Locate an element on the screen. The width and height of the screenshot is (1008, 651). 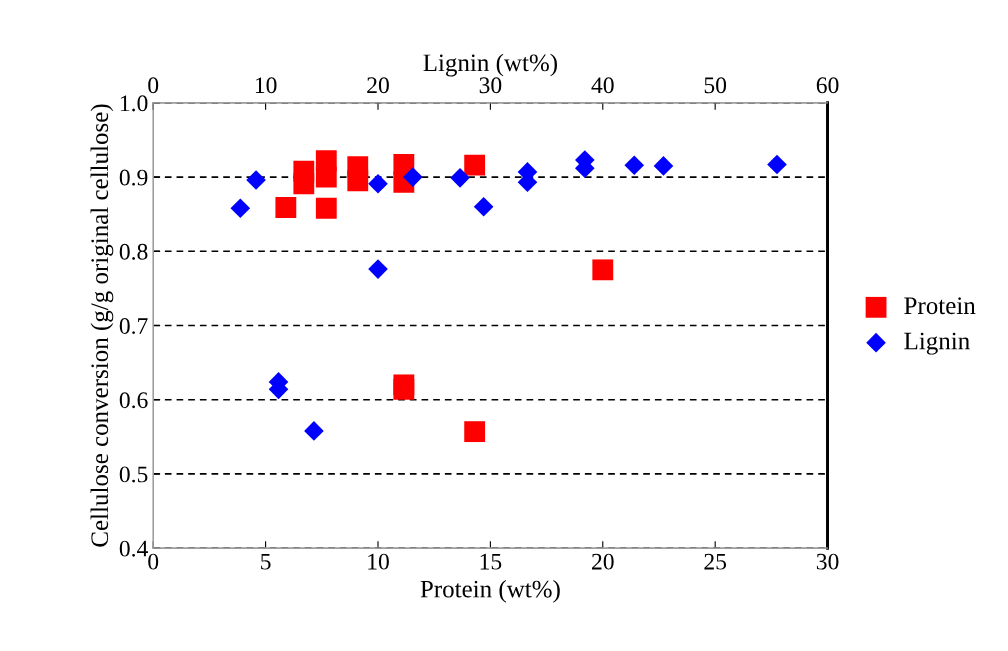
x2-tick-label: 10 is located at coordinates (266, 85).